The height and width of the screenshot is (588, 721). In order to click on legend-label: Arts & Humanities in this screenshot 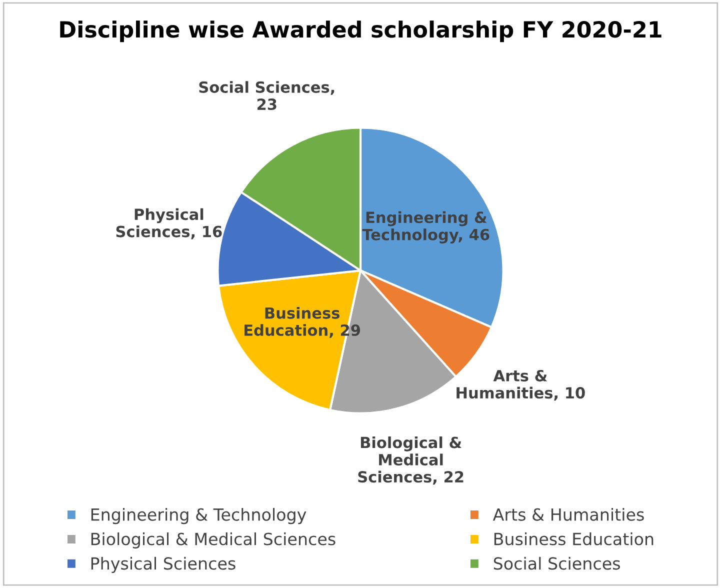, I will do `click(568, 514)`.